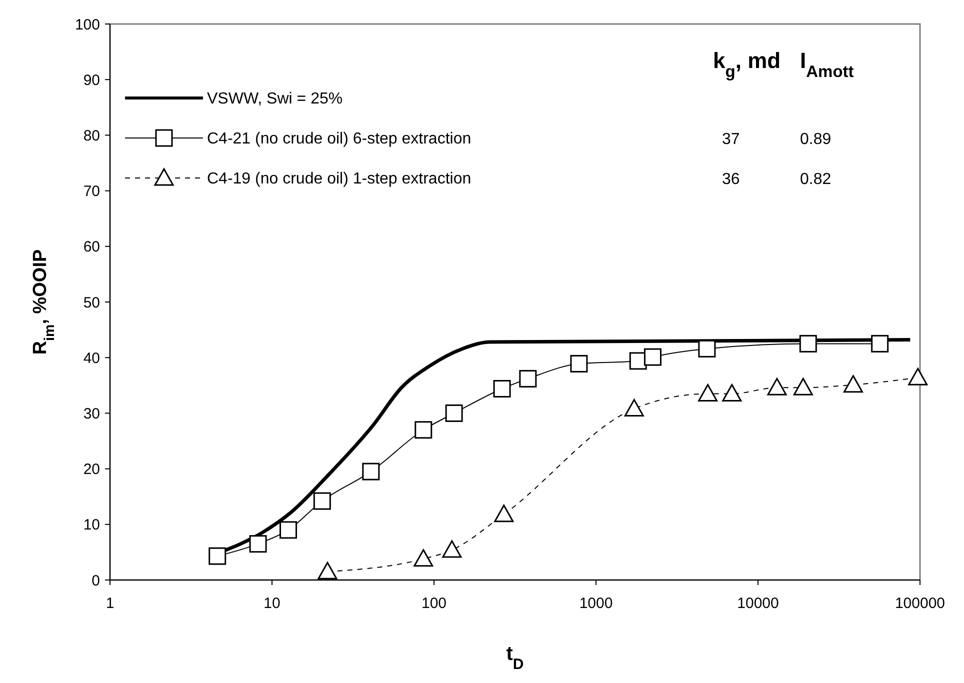  I want to click on y-tick-label: 70, so click(91, 191).